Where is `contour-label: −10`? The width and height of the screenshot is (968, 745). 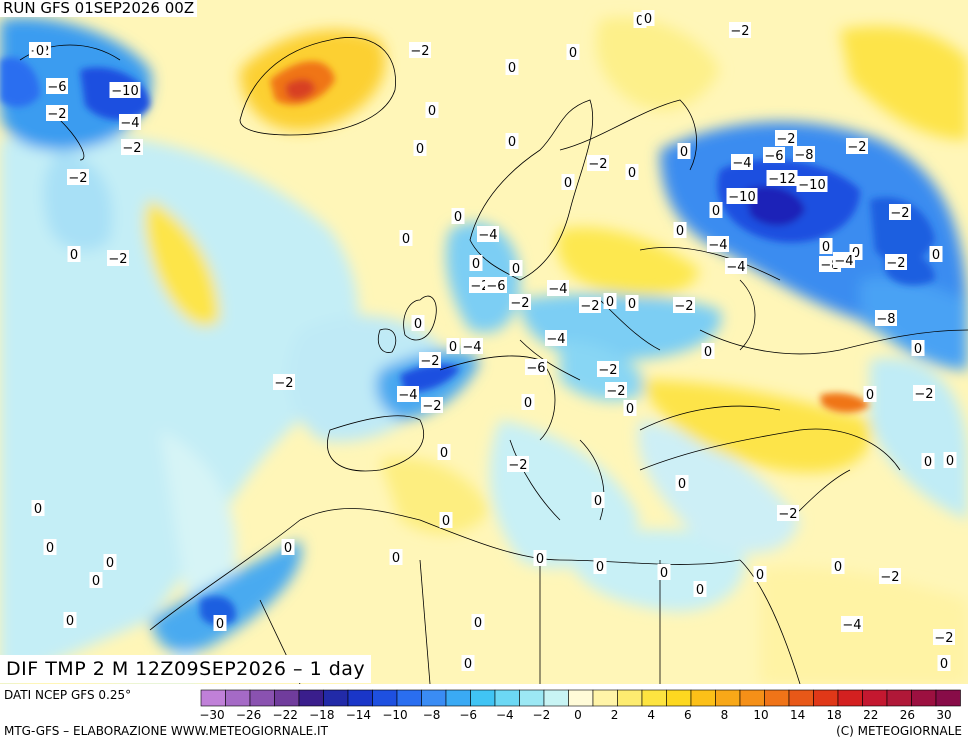
contour-label: −10 is located at coordinates (124, 91).